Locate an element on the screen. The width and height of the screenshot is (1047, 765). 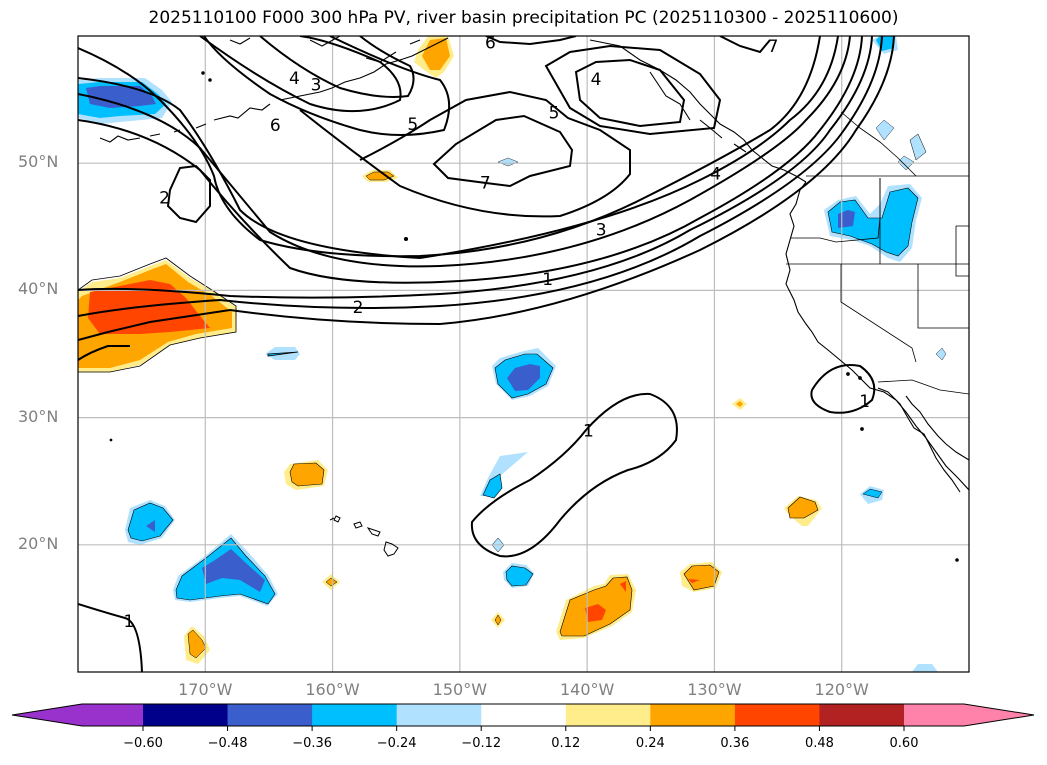
latitude-tick-label: 50°N is located at coordinates (38, 162).